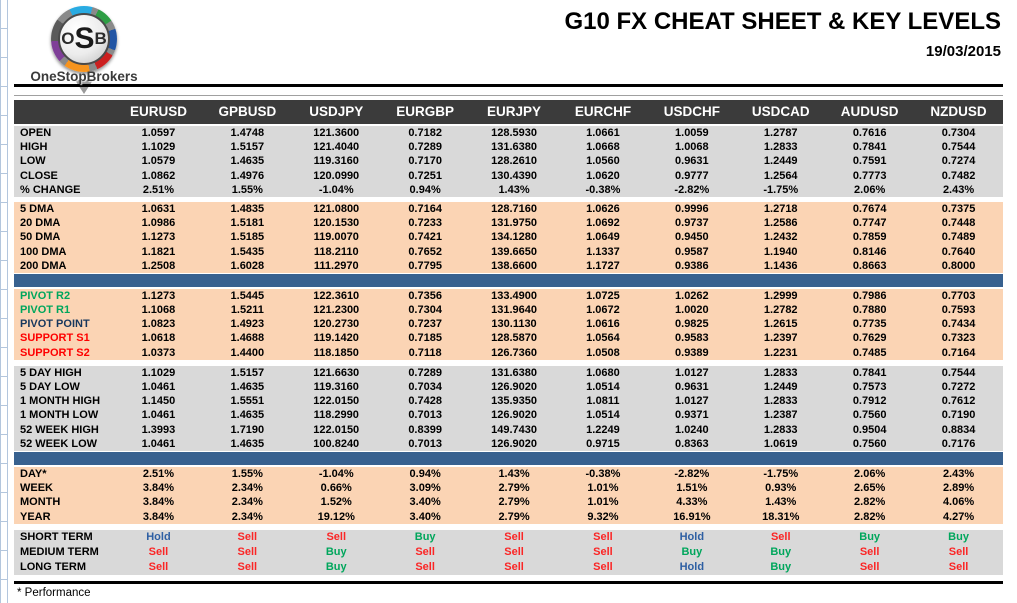 The width and height of the screenshot is (1017, 603). I want to click on value-cell: 1.0616, so click(603, 324).